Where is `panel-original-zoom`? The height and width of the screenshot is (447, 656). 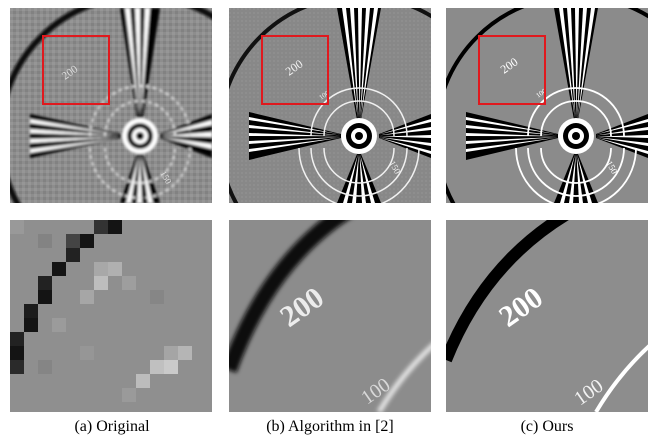
panel-original-zoom is located at coordinates (111, 316).